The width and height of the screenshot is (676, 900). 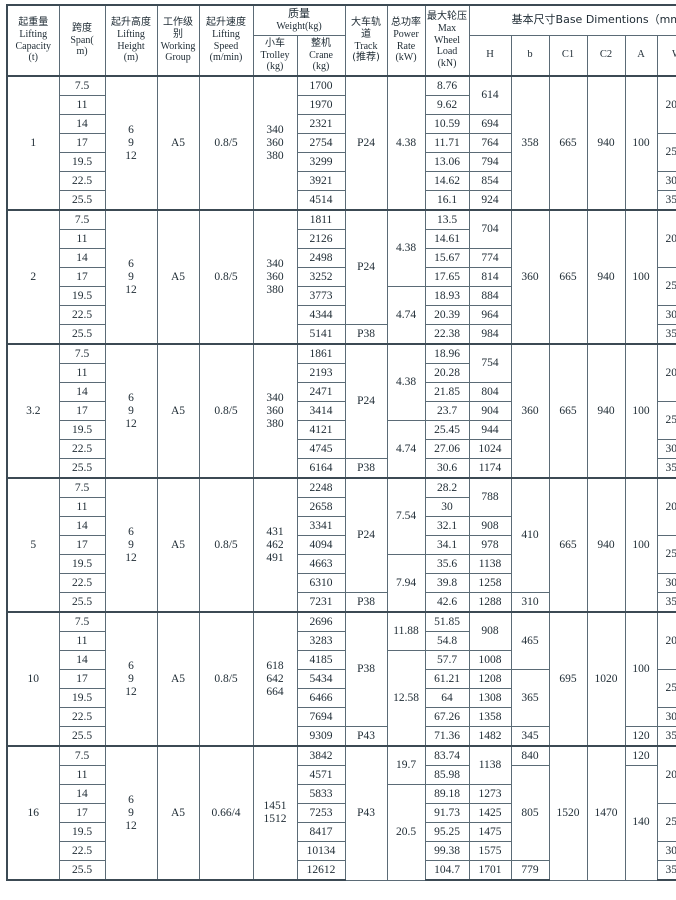 What do you see at coordinates (321, 602) in the screenshot?
I see `cell-crane-weight: 7231` at bounding box center [321, 602].